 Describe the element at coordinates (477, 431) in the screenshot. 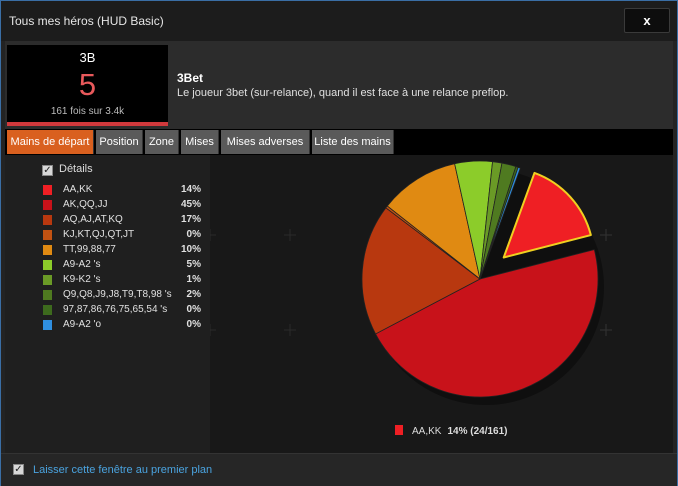

I see `selection-pct: 14% (24/161)` at that location.